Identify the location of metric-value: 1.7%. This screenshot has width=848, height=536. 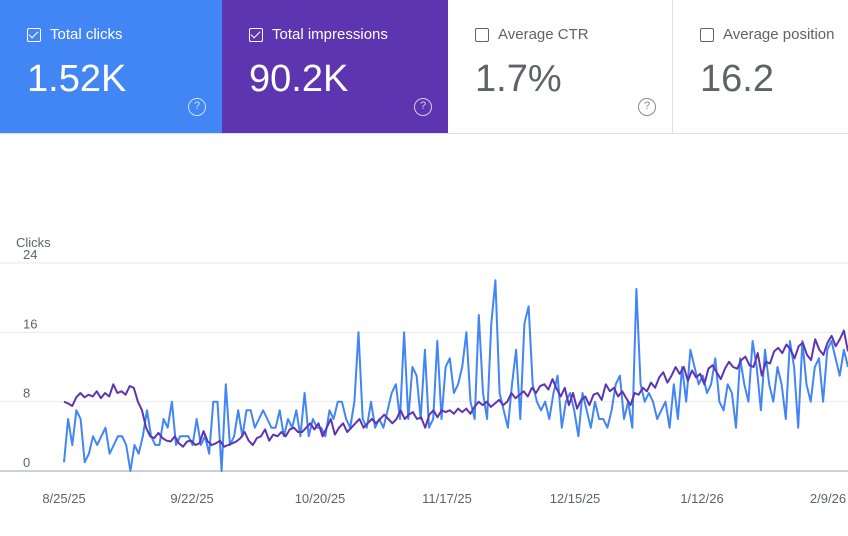
(518, 79).